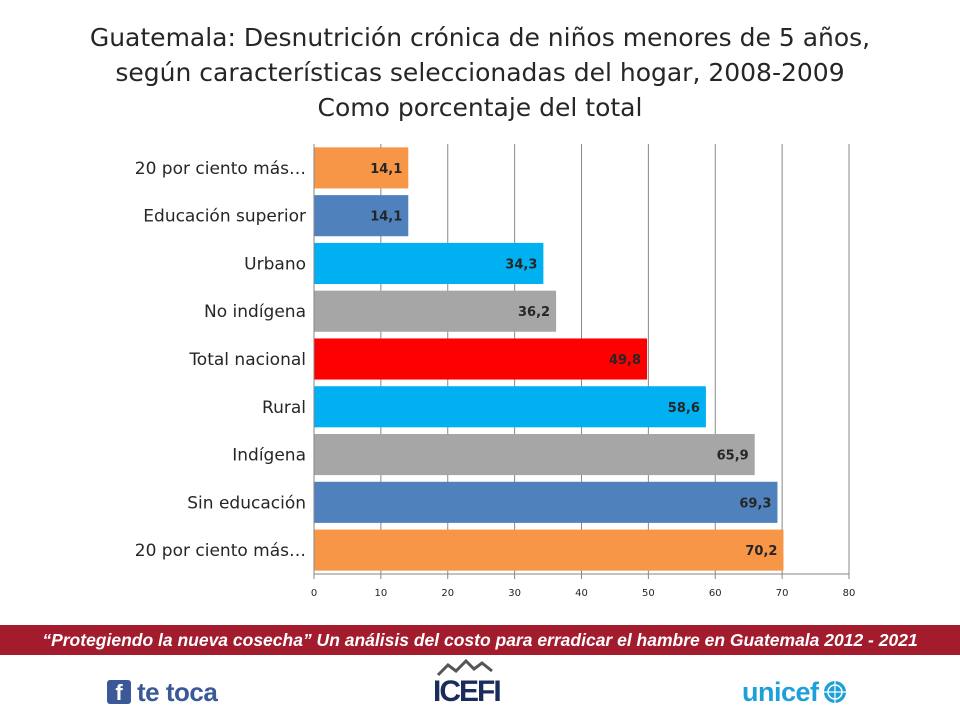 The width and height of the screenshot is (960, 720). What do you see at coordinates (255, 312) in the screenshot?
I see `category-label-4: No indígena` at bounding box center [255, 312].